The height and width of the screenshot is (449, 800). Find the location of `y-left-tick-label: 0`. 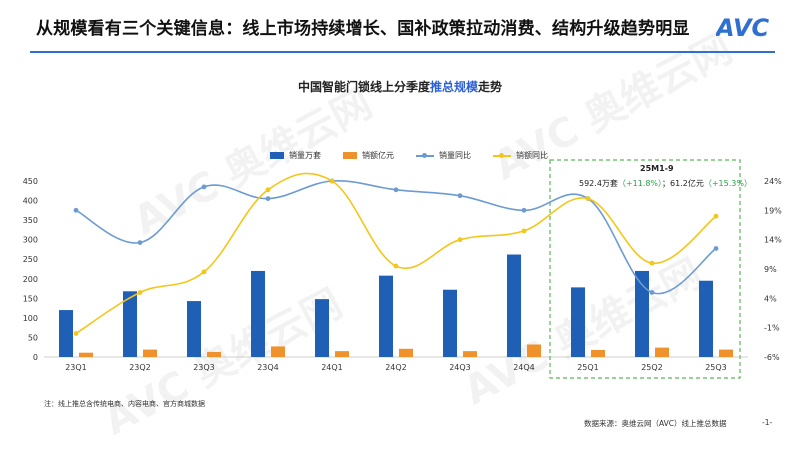

y-left-tick-label: 0 is located at coordinates (35, 357).